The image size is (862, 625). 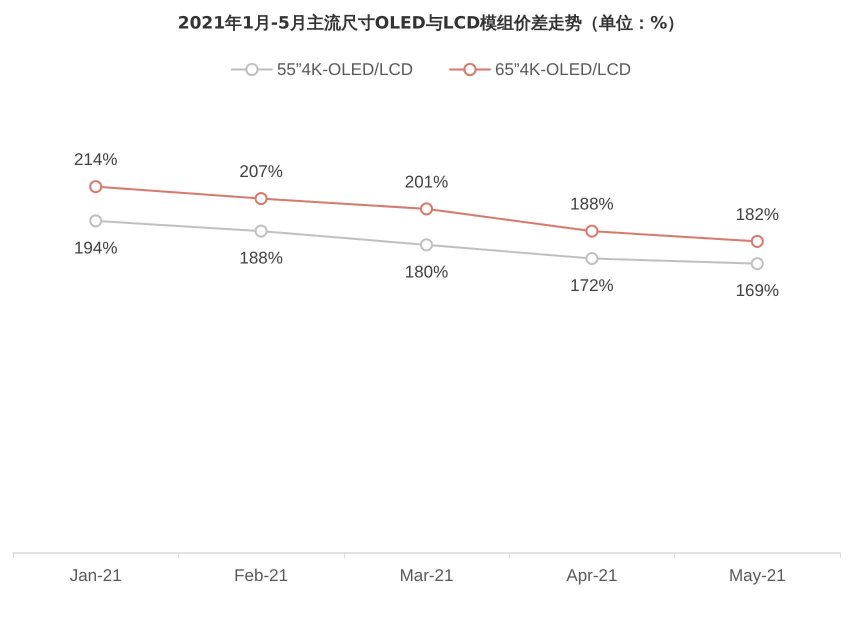 What do you see at coordinates (261, 172) in the screenshot?
I see `data-label: 207%` at bounding box center [261, 172].